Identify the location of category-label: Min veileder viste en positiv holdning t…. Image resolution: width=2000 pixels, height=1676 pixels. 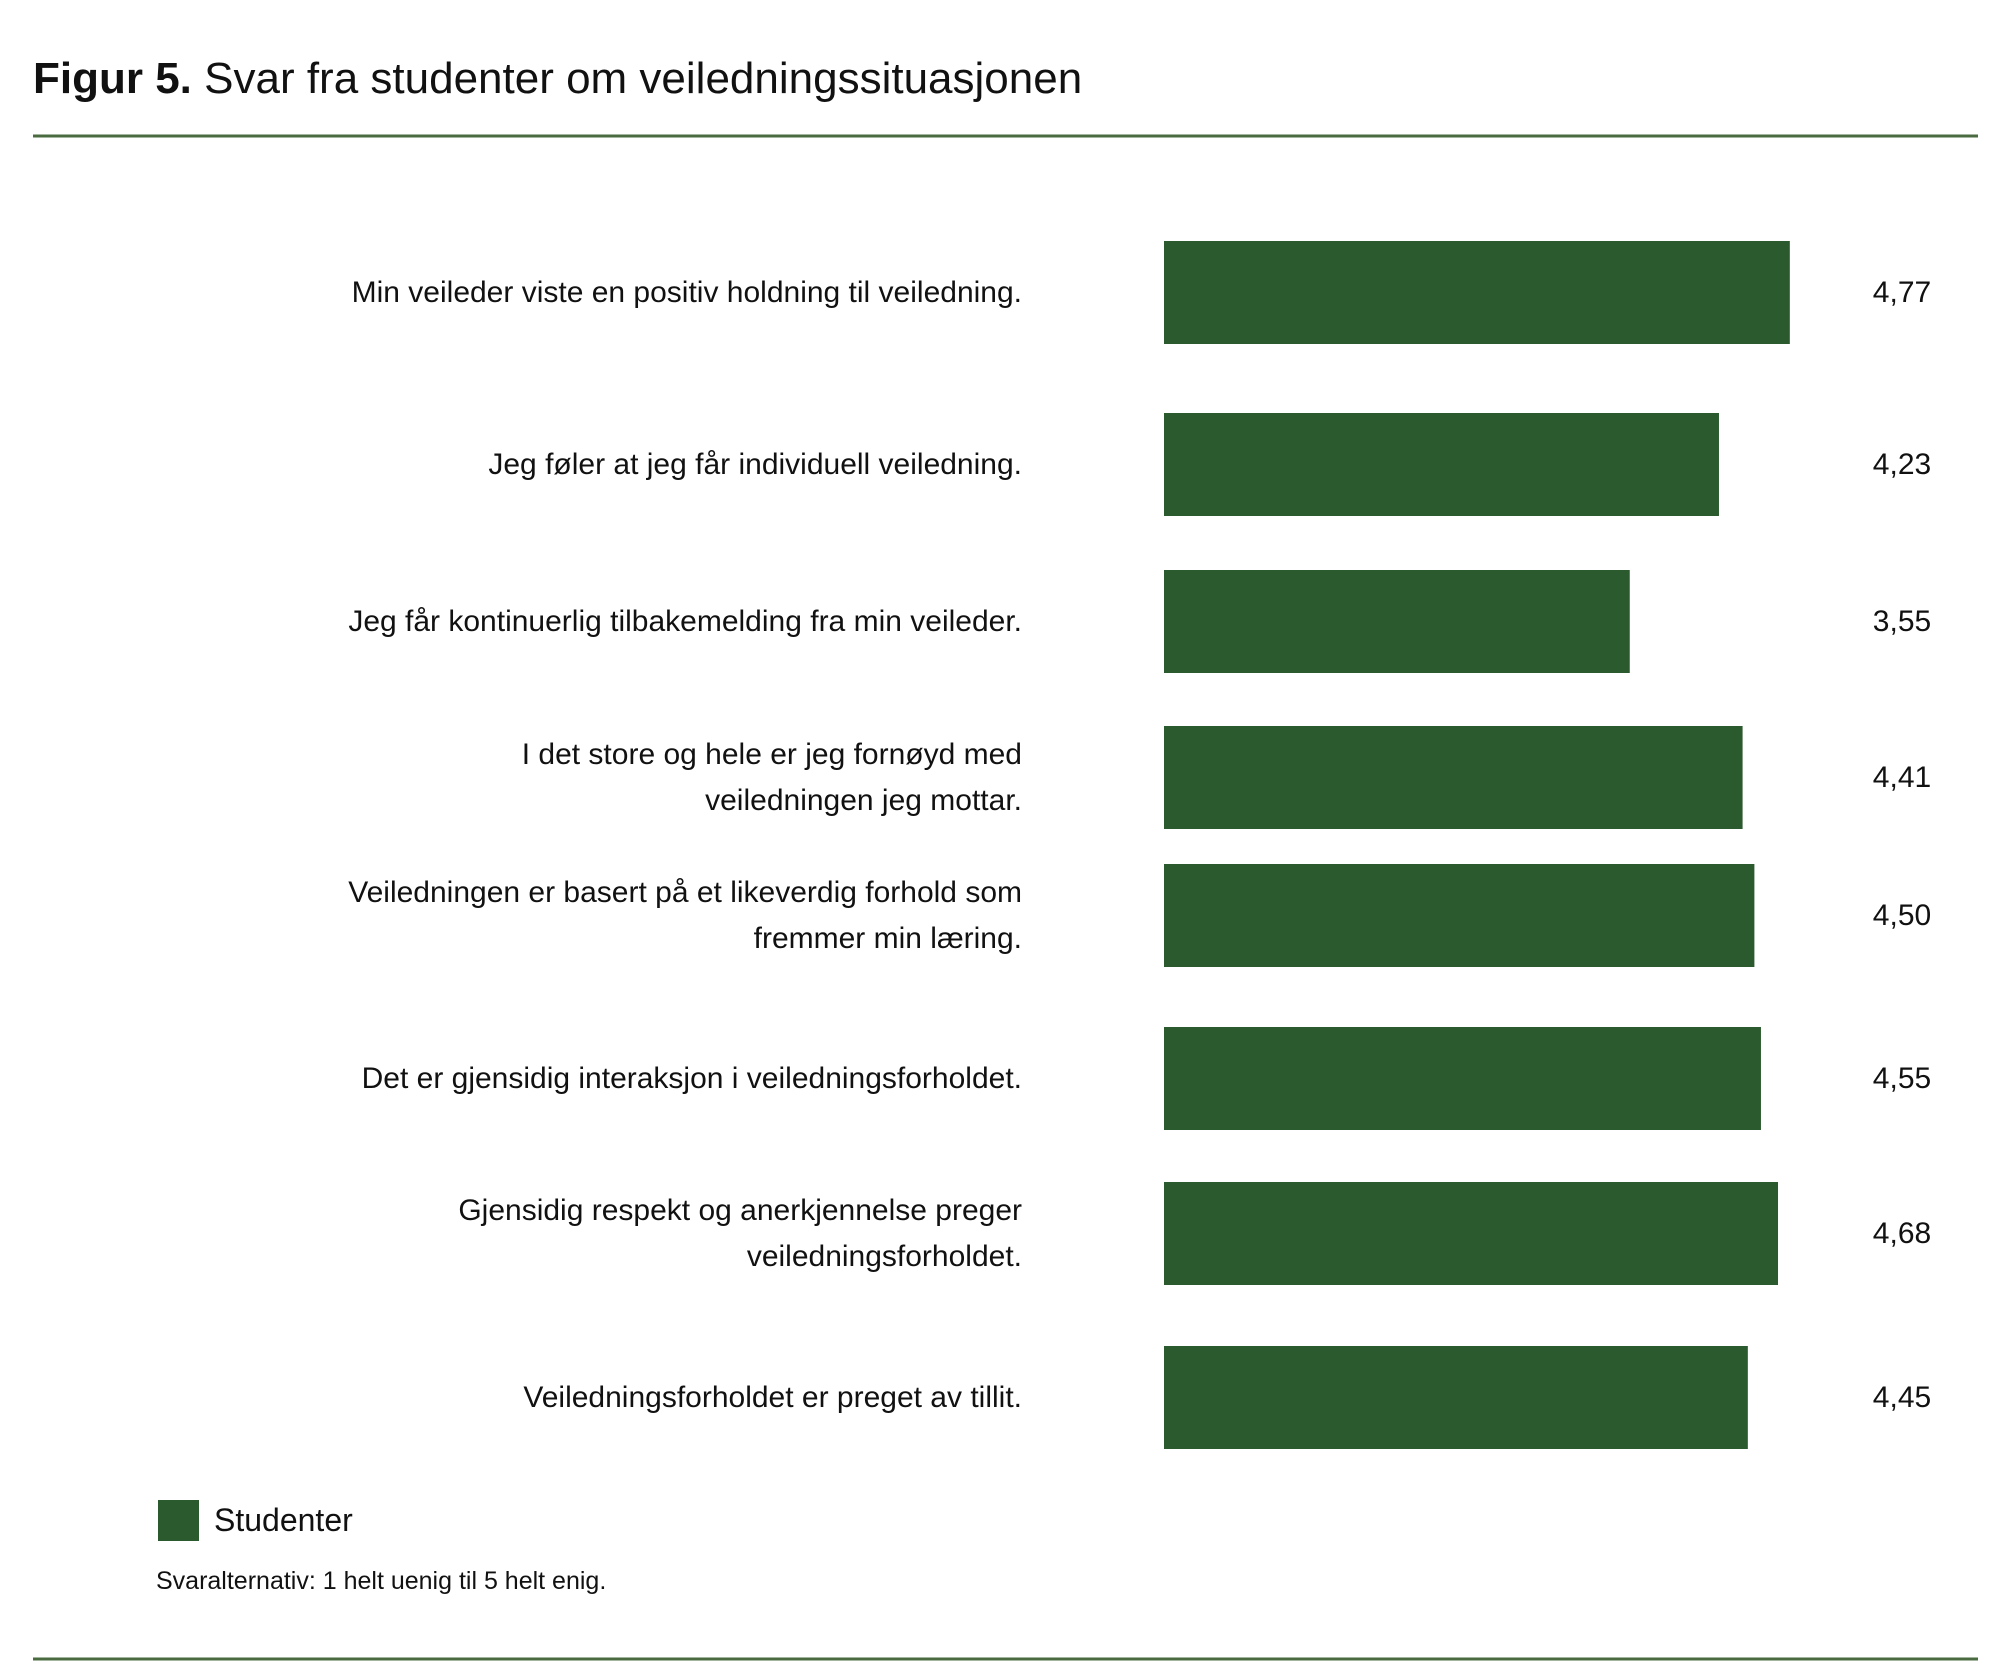
(686, 292).